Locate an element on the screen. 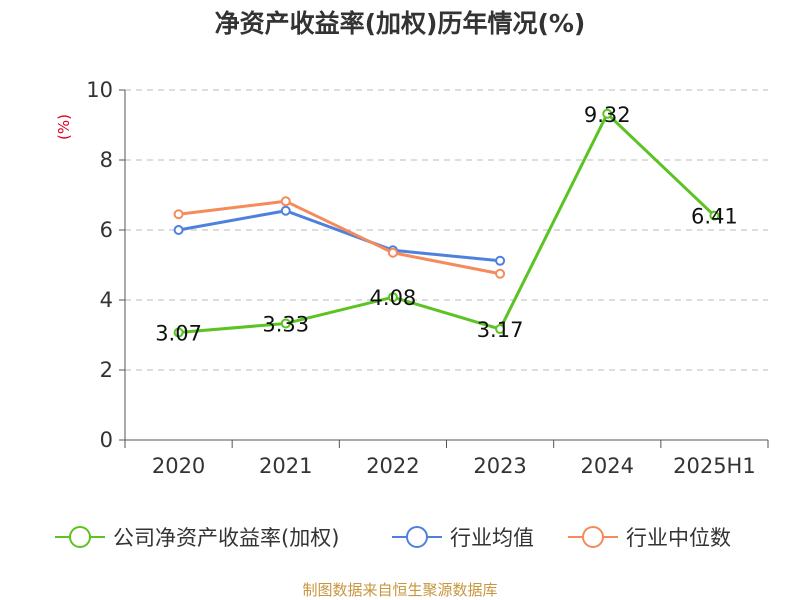 This screenshot has width=800, height=600. data-label: 9.32 is located at coordinates (607, 115).